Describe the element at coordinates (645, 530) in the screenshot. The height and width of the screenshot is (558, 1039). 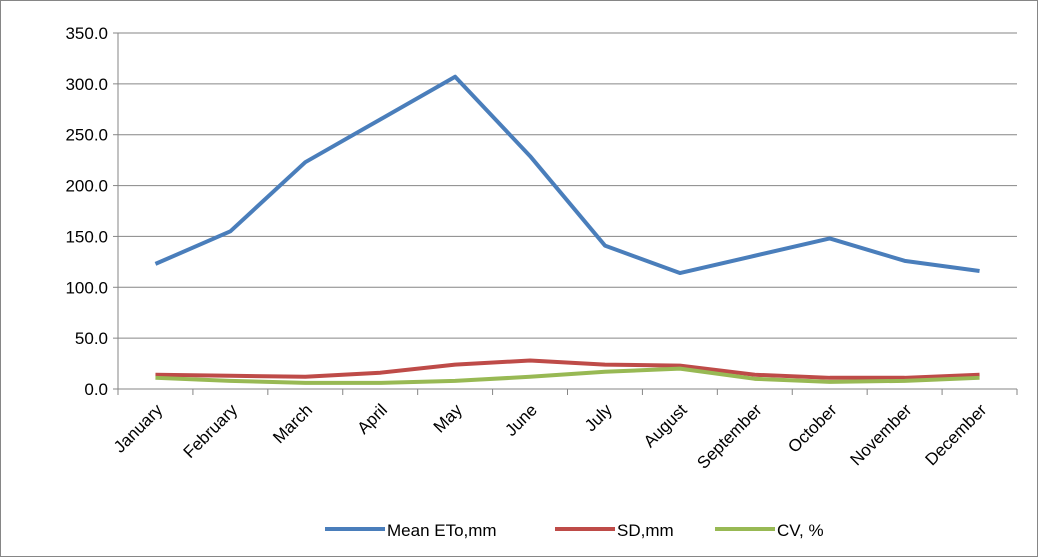
I see `legend-label: SD,mm` at that location.